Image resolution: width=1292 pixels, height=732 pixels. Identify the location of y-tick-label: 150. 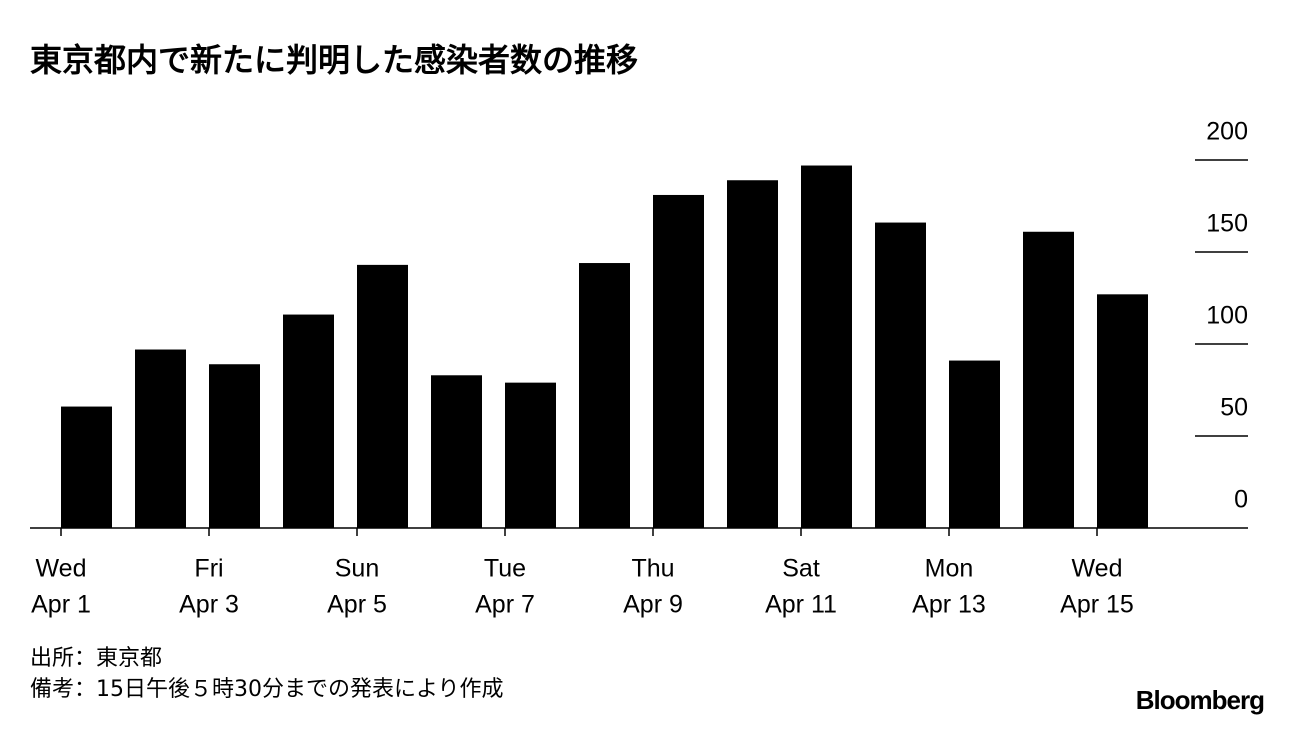
(1227, 224).